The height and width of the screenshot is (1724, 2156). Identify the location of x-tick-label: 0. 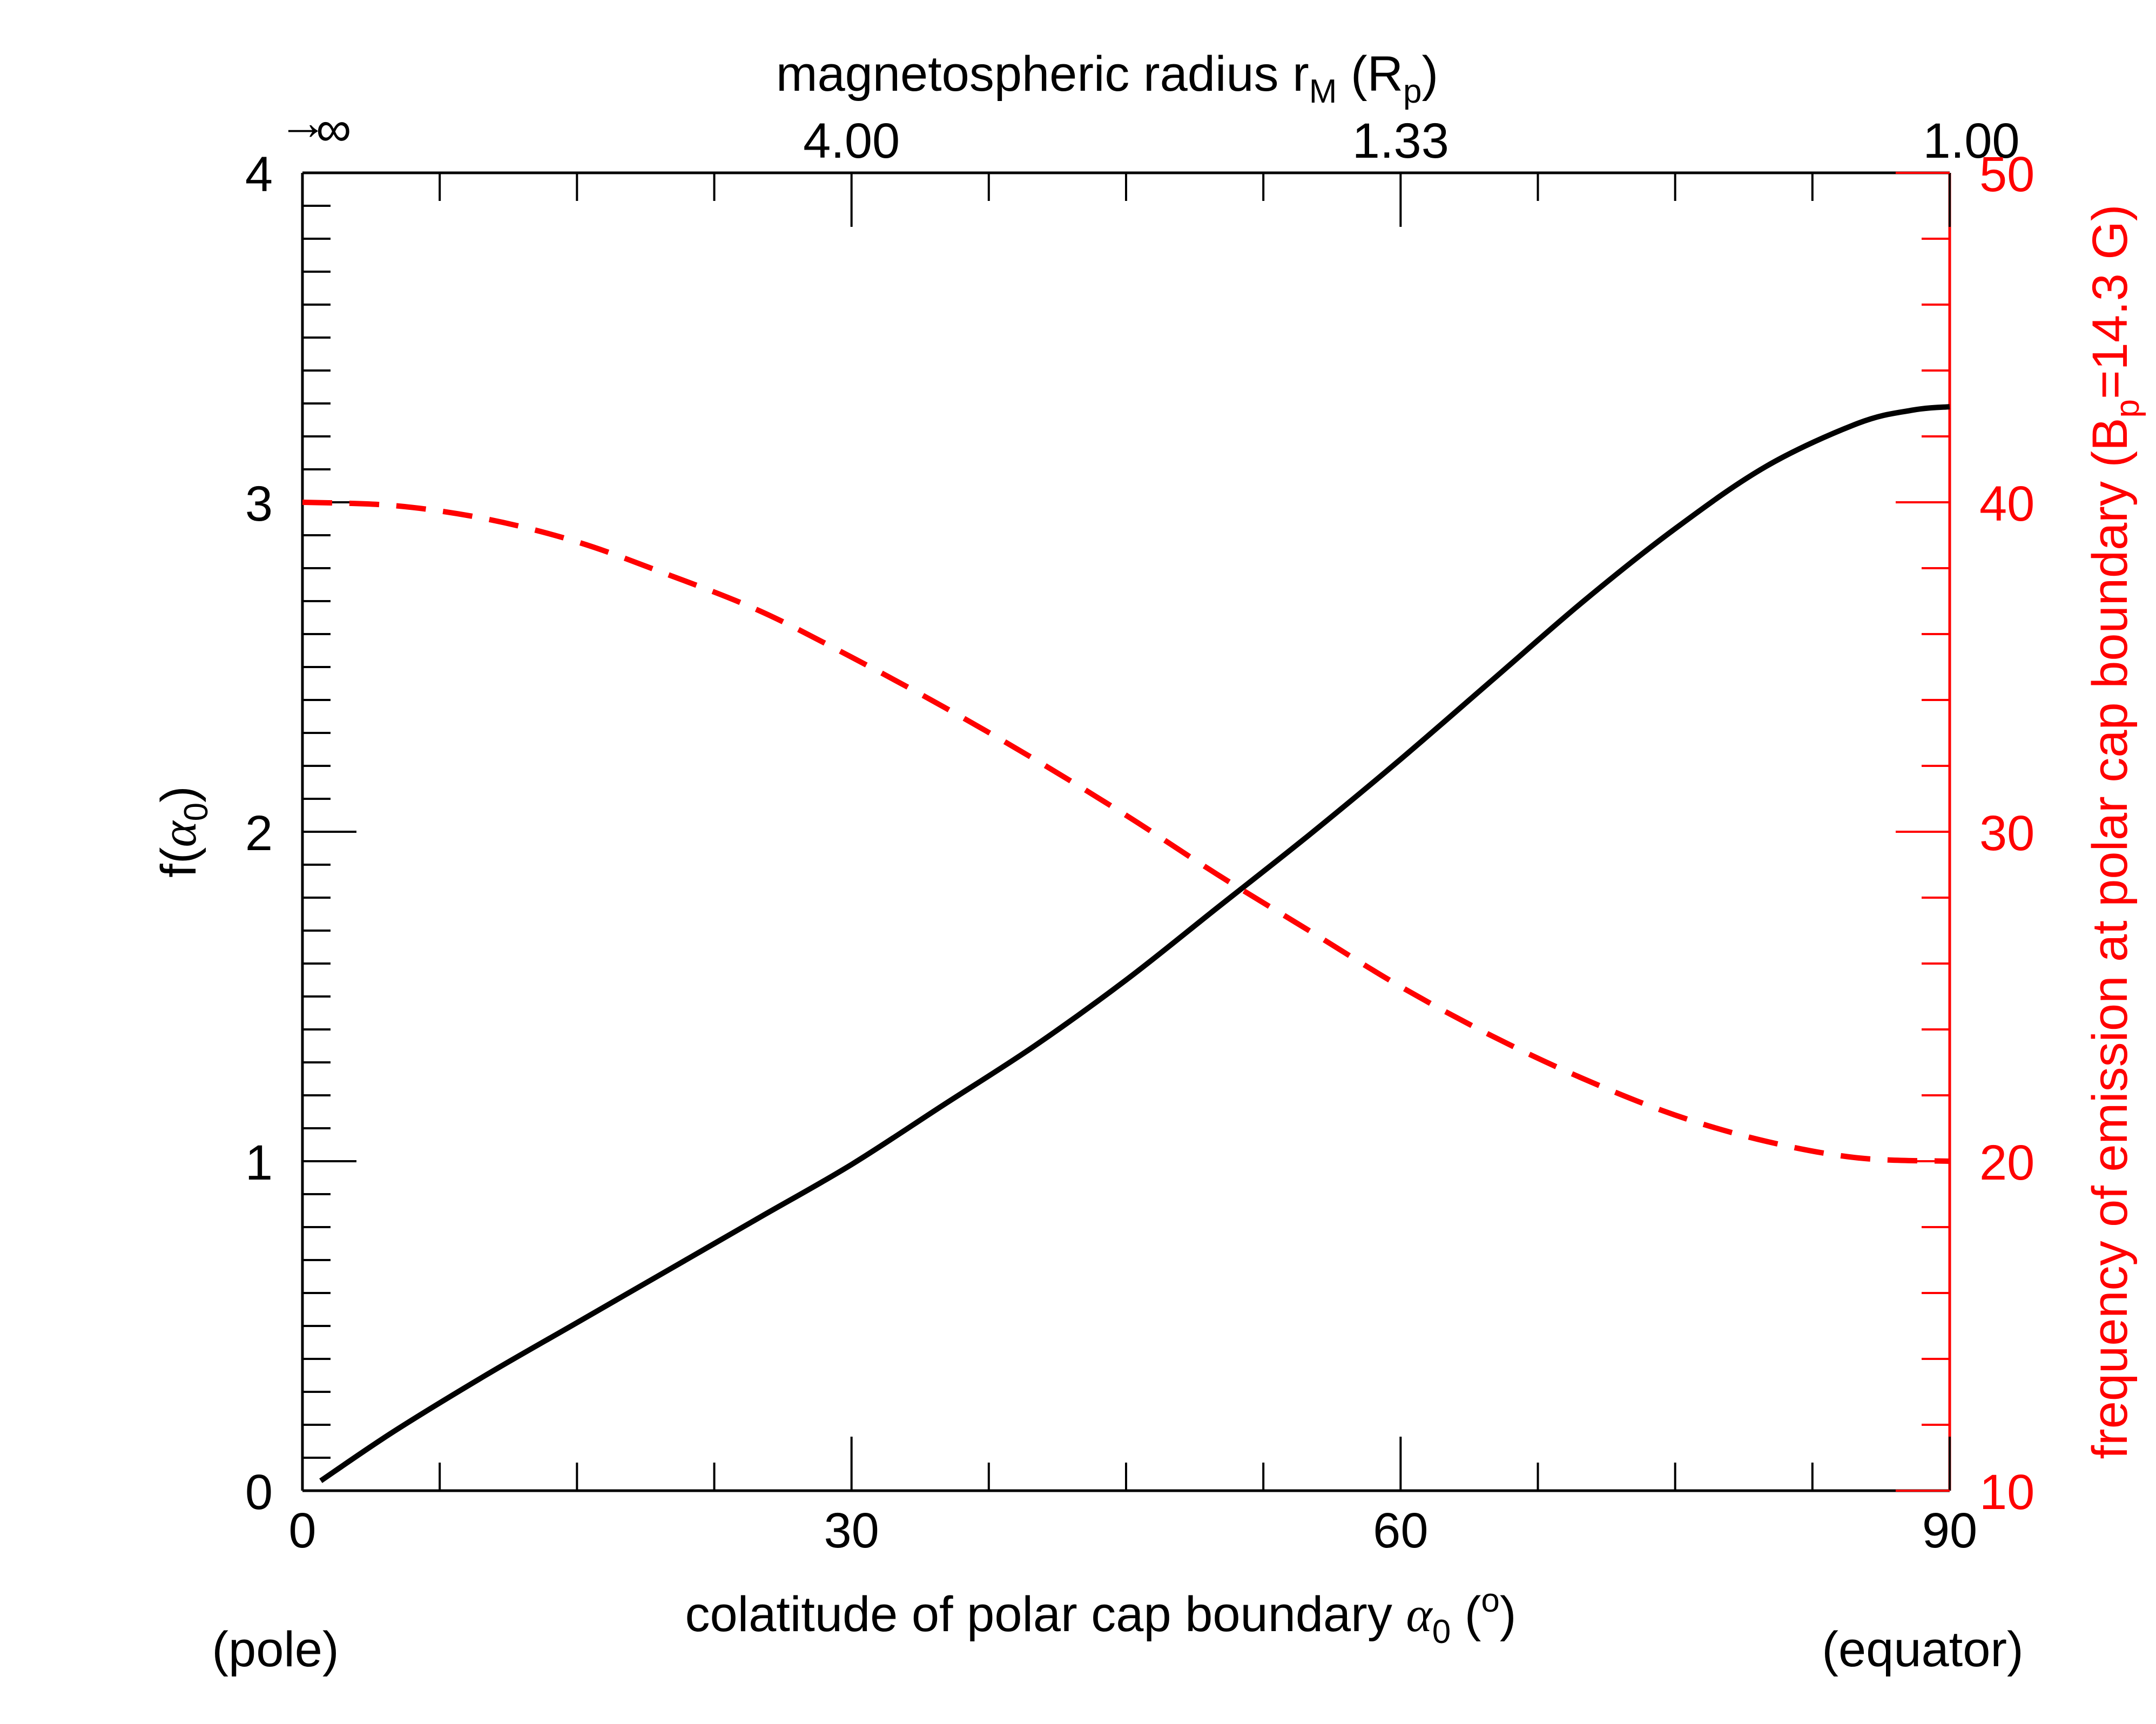
(302, 1530).